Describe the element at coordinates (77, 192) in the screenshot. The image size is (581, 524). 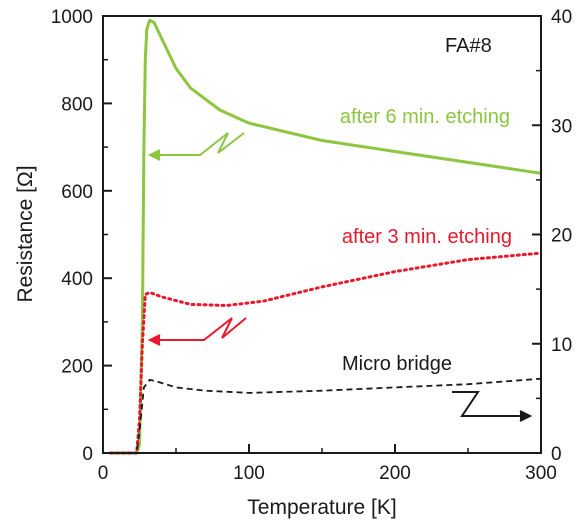
I see `y-left-tick-label: 600` at that location.